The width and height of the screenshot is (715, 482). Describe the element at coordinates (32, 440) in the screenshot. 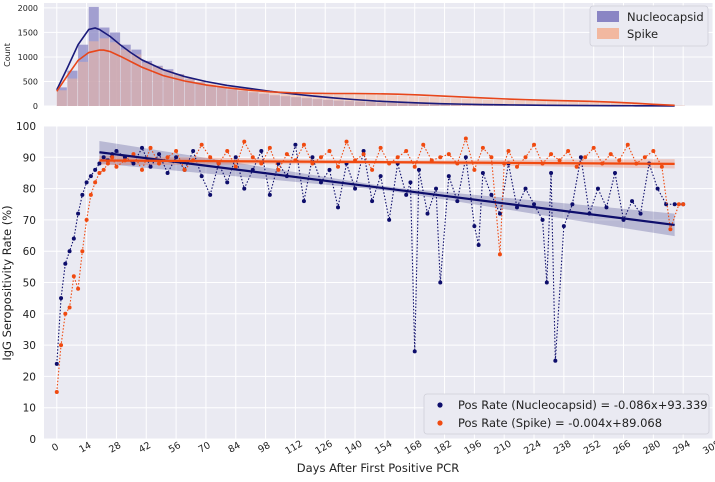

I see `y-tick-label: 0` at that location.